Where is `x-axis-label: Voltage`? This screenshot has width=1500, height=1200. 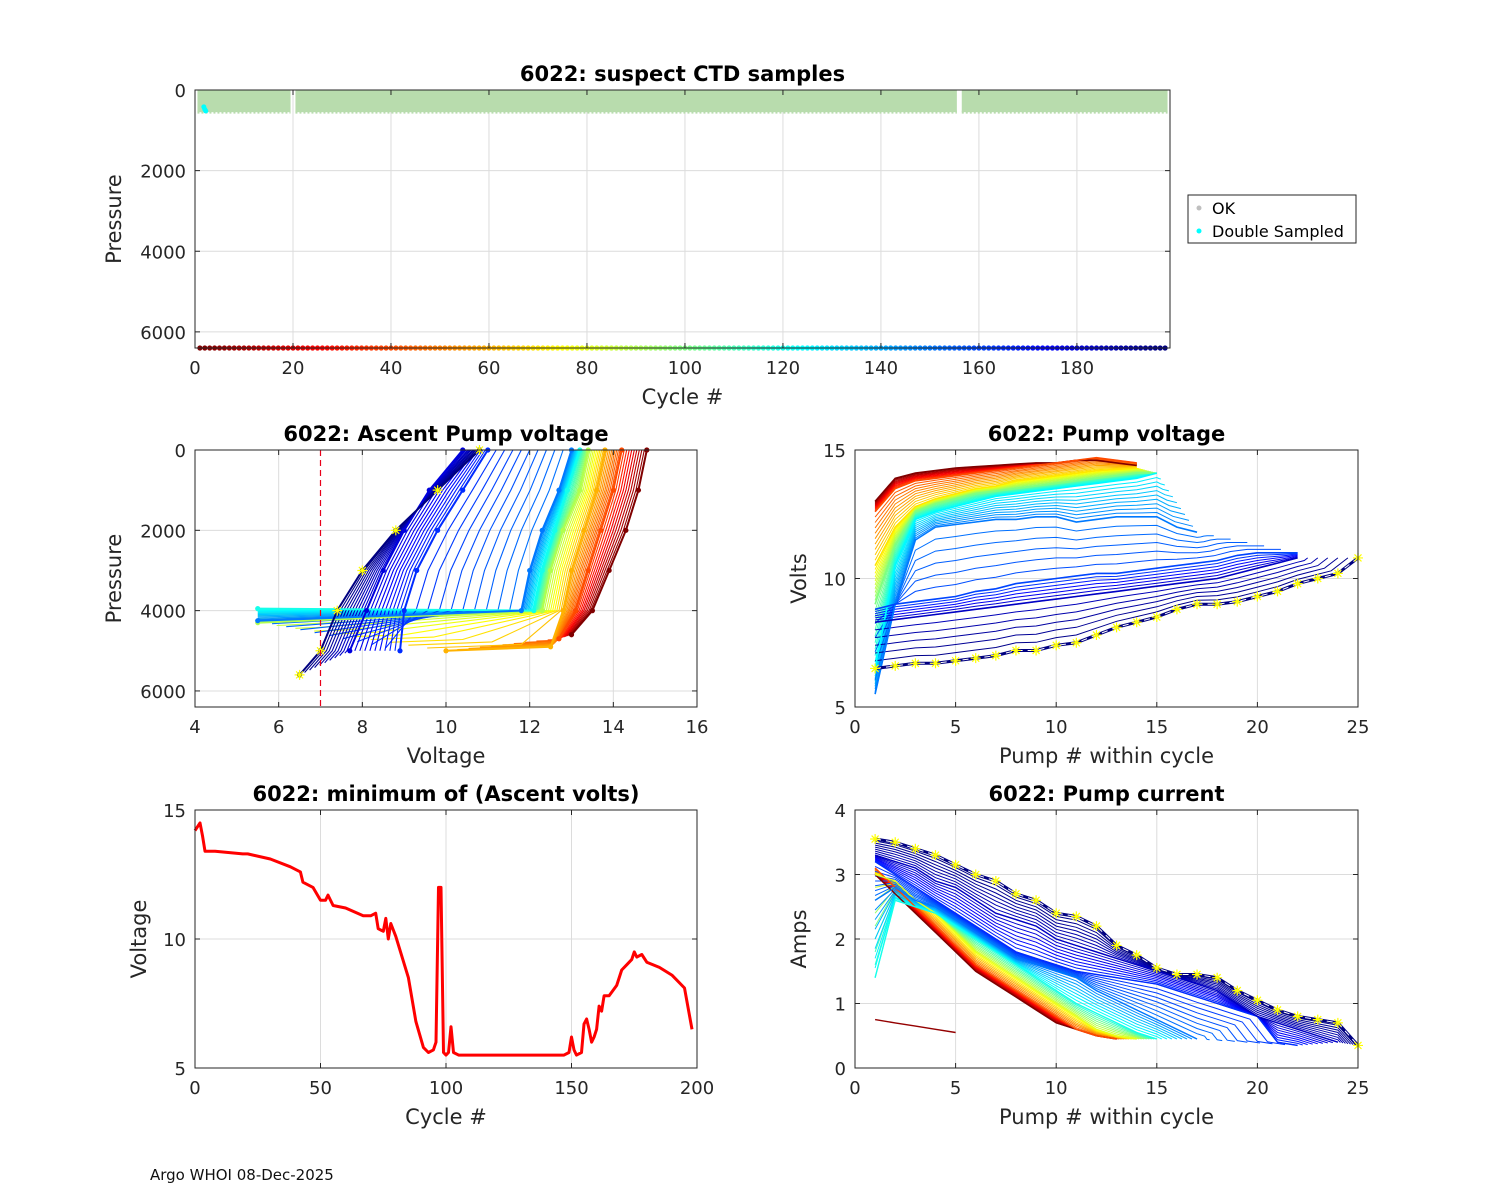 x-axis-label: Voltage is located at coordinates (446, 756).